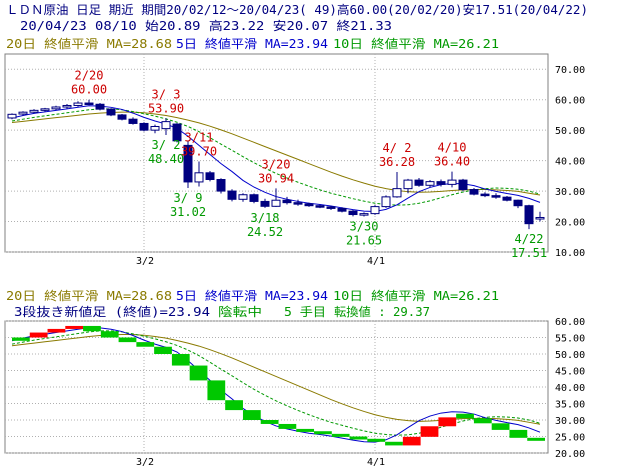 The height and width of the screenshot is (474, 624). Describe the element at coordinates (305, 312) in the screenshot. I see `renko-count: 5 手目` at that location.